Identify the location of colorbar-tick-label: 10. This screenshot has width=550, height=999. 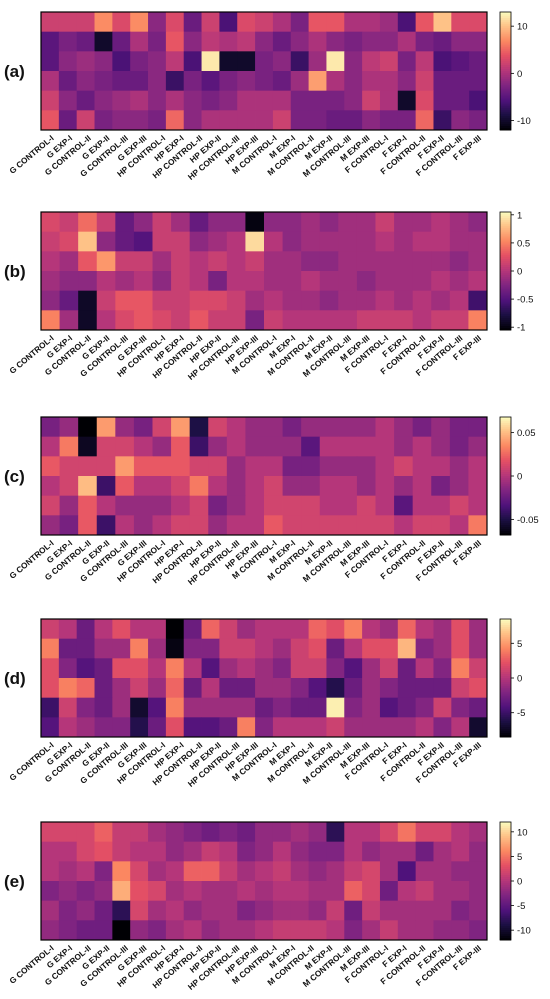
(522, 832).